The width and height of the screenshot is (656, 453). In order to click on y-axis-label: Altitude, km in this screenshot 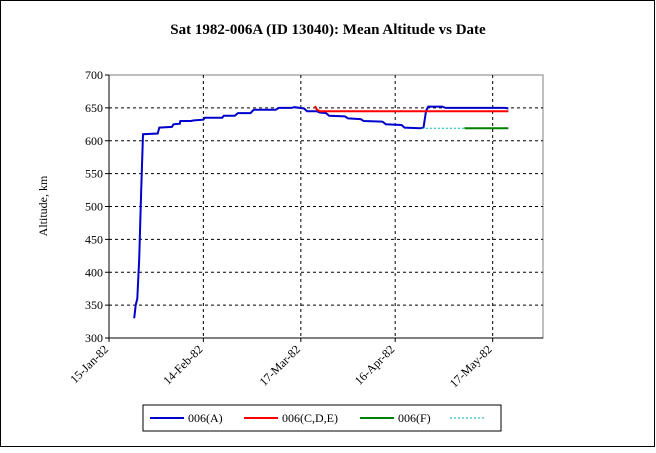, I will do `click(43, 205)`.